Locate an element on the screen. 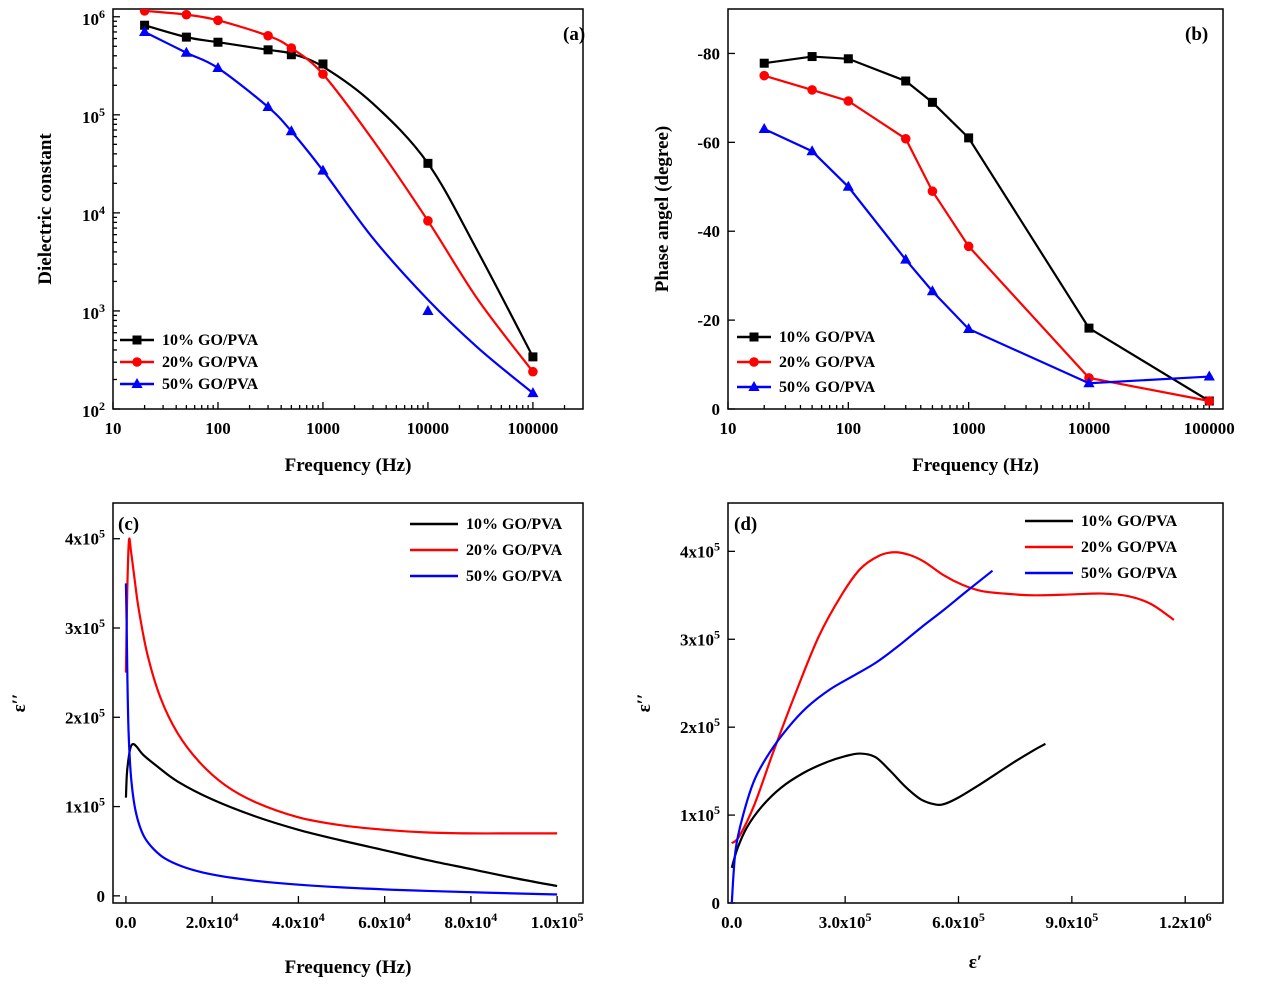 The width and height of the screenshot is (1264, 986). x-tick-label: 100000 is located at coordinates (532, 428).